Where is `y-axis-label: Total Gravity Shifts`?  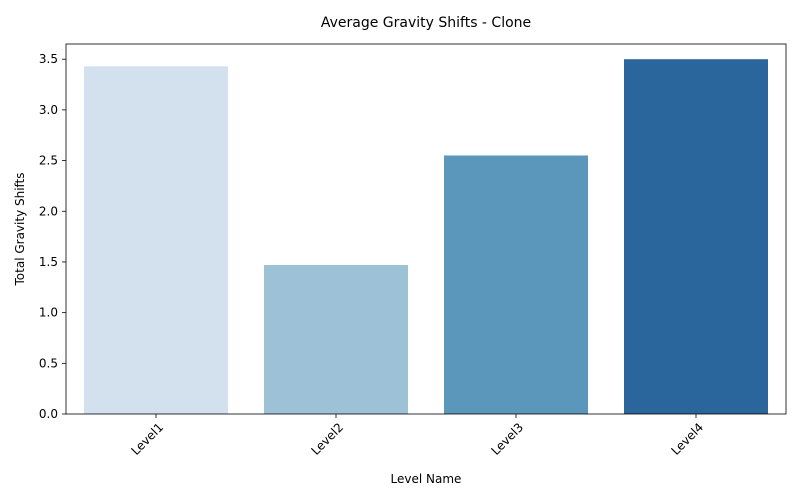 y-axis-label: Total Gravity Shifts is located at coordinates (20, 229).